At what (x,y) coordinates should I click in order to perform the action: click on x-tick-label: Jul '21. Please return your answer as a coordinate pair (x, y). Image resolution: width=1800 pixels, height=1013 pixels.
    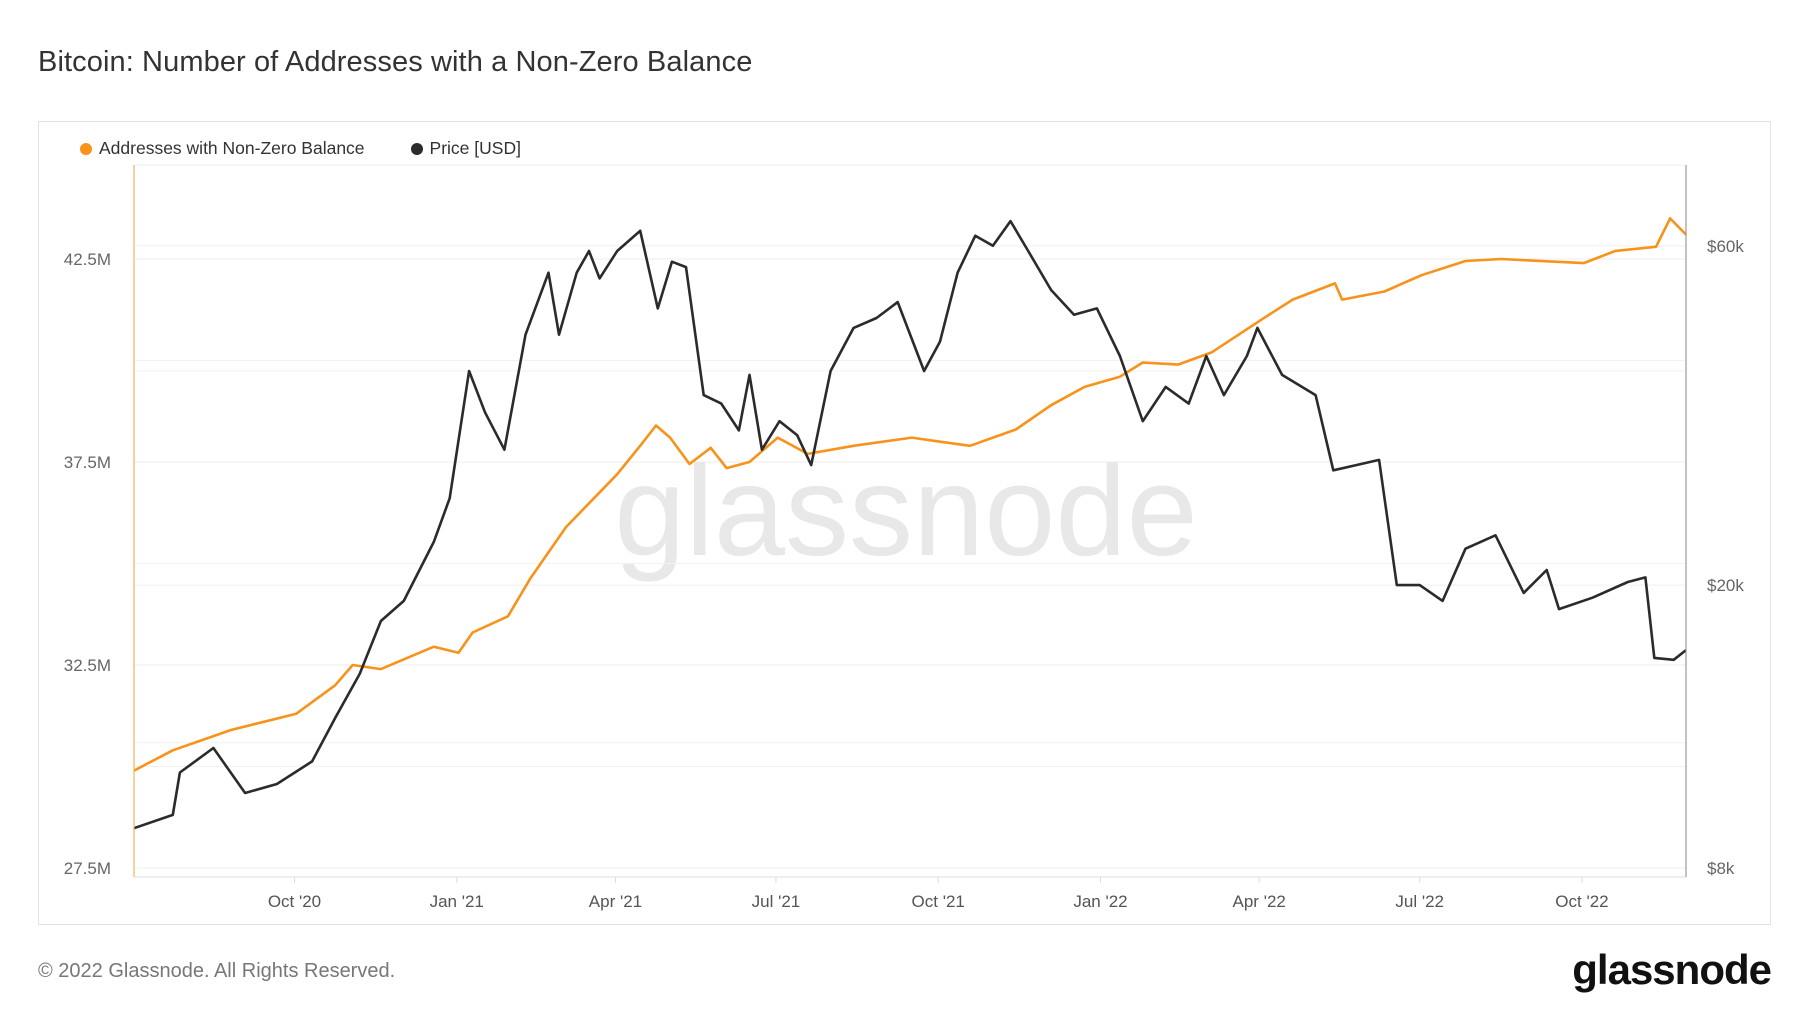
    Looking at the image, I should click on (776, 901).